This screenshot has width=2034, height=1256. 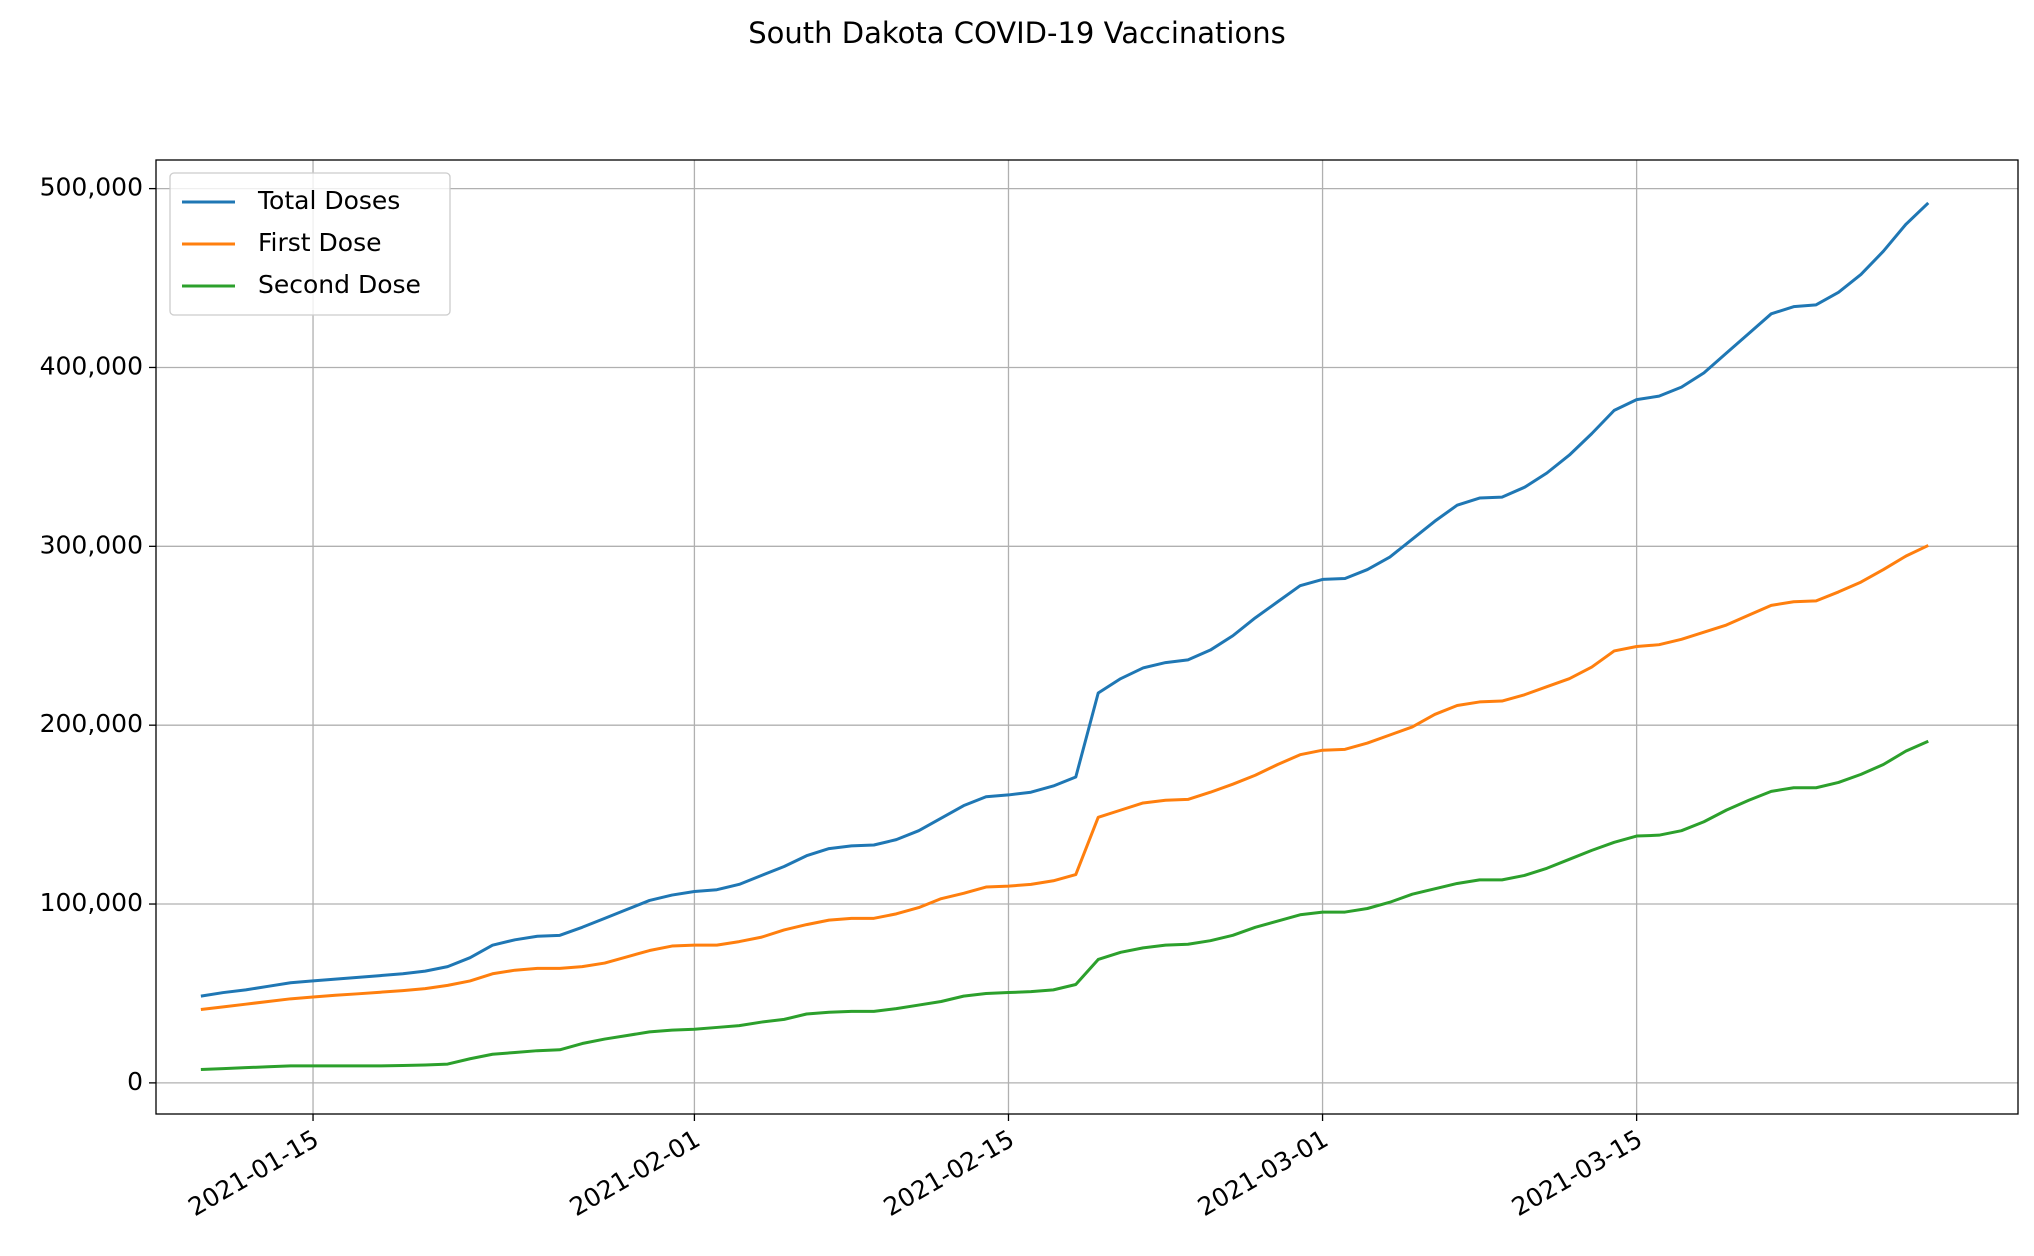 I want to click on legend-label: First Dose, so click(x=320, y=242).